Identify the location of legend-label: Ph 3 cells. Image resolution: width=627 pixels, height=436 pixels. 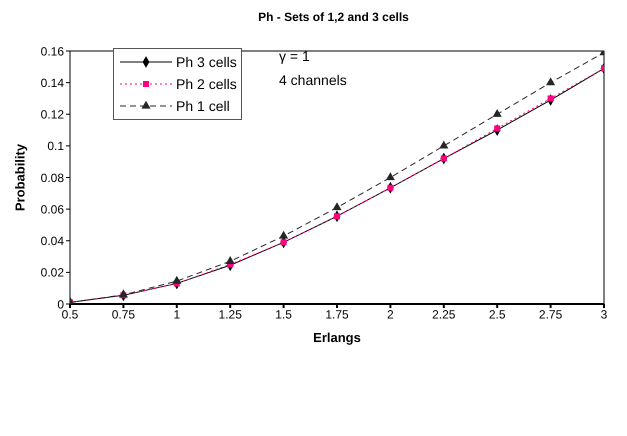
(206, 62).